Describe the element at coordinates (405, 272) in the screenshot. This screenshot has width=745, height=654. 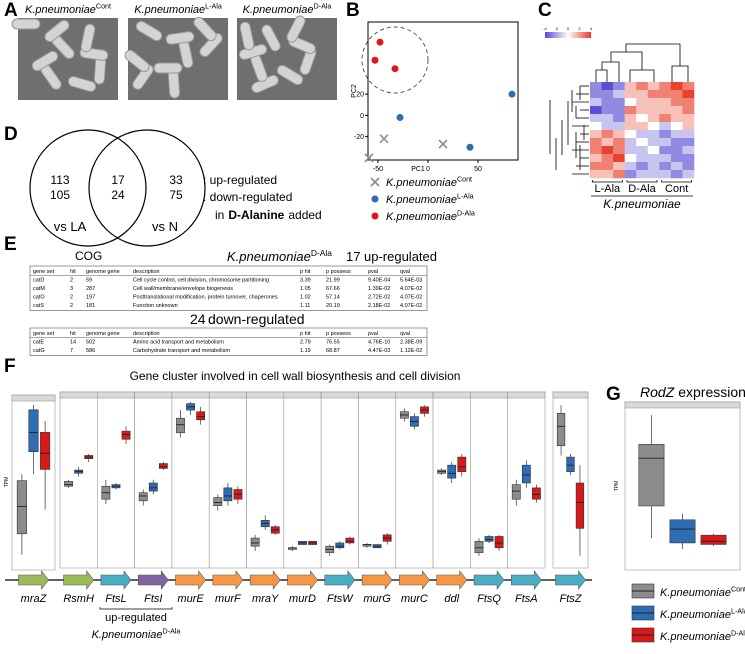
I see `table-header: qval` at that location.